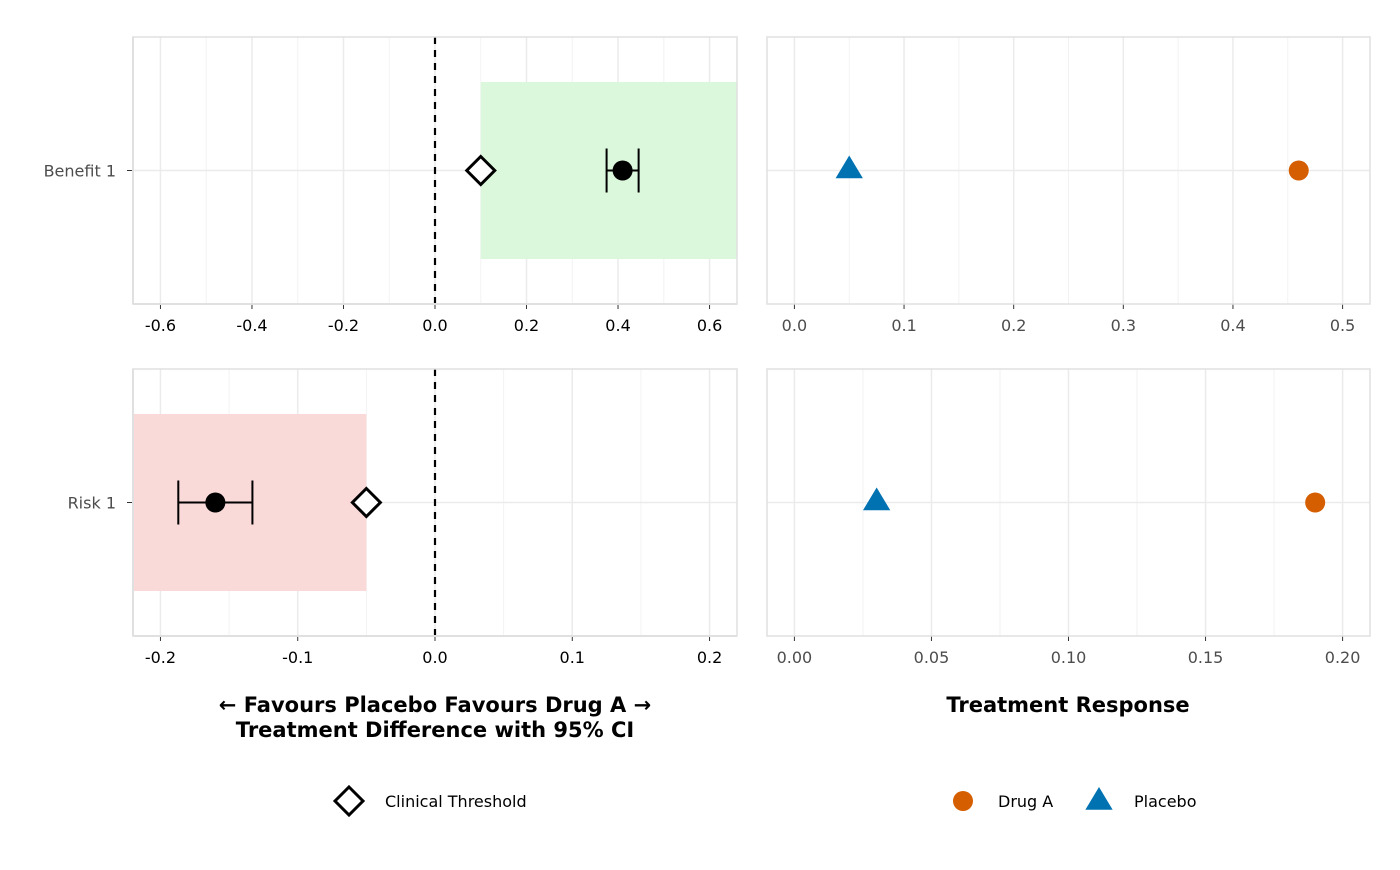 This screenshot has height=870, width=1400. Describe the element at coordinates (1342, 325) in the screenshot. I see `x-tick-label: 0.5` at that location.